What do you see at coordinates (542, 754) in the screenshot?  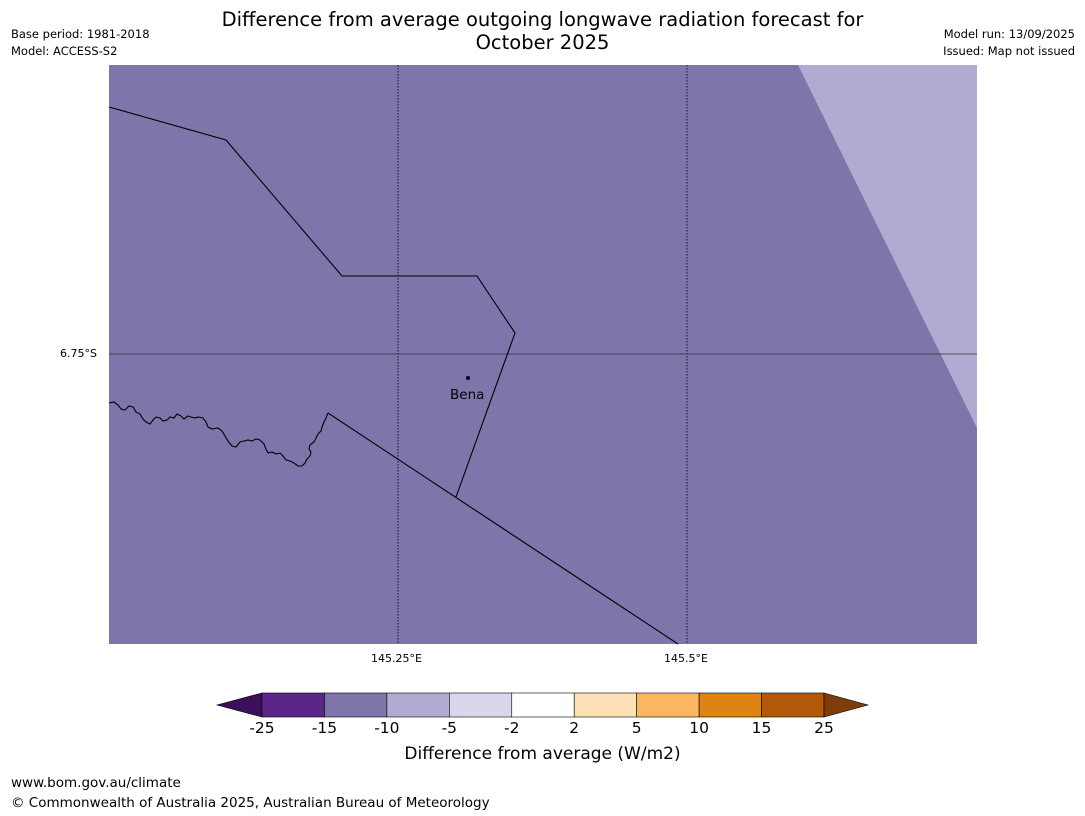 I see `colorbar-label: Difference from average (W/m2)` at bounding box center [542, 754].